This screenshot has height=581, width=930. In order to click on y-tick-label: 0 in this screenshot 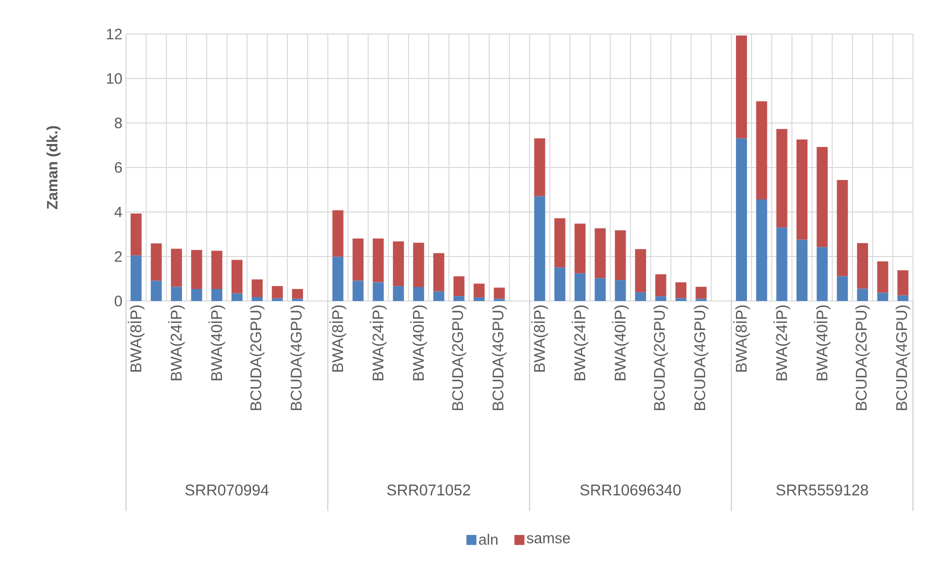, I will do `click(118, 301)`.